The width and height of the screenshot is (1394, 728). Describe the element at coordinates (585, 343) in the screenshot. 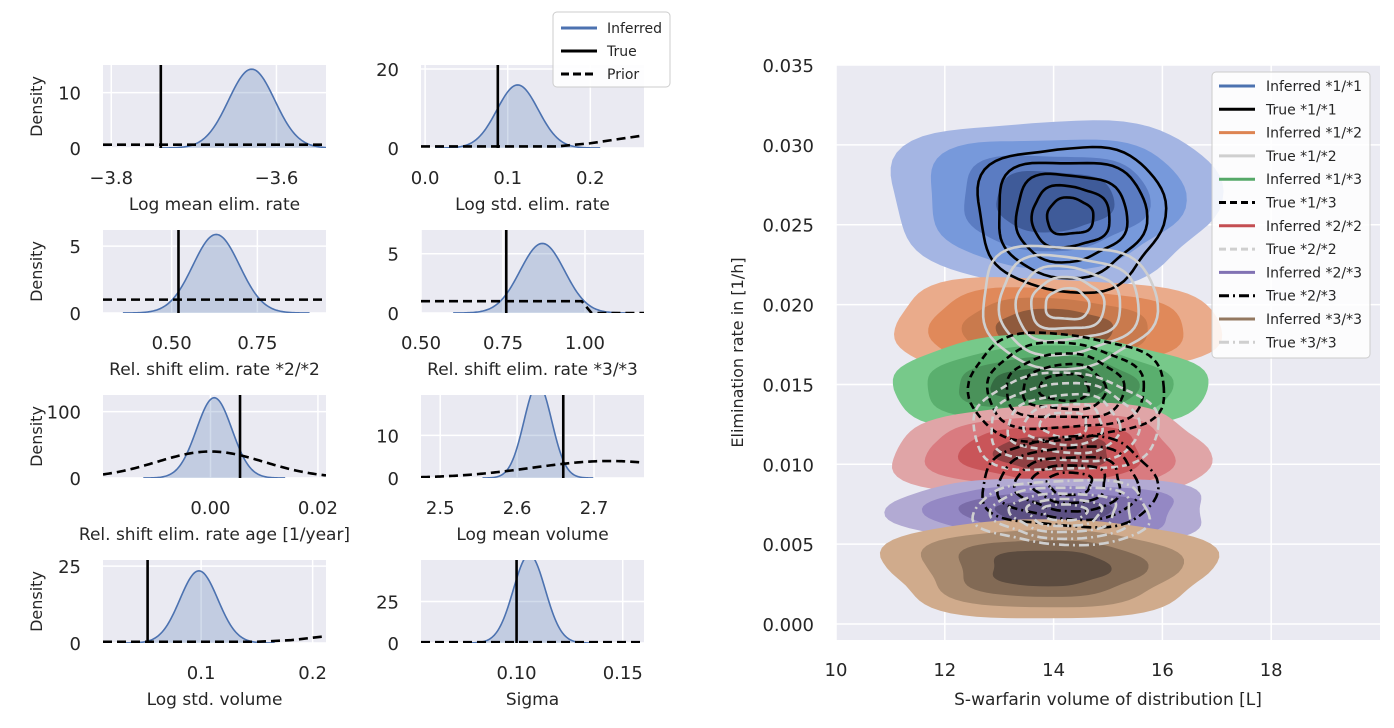

I see `x-tick-label: 1.00` at that location.